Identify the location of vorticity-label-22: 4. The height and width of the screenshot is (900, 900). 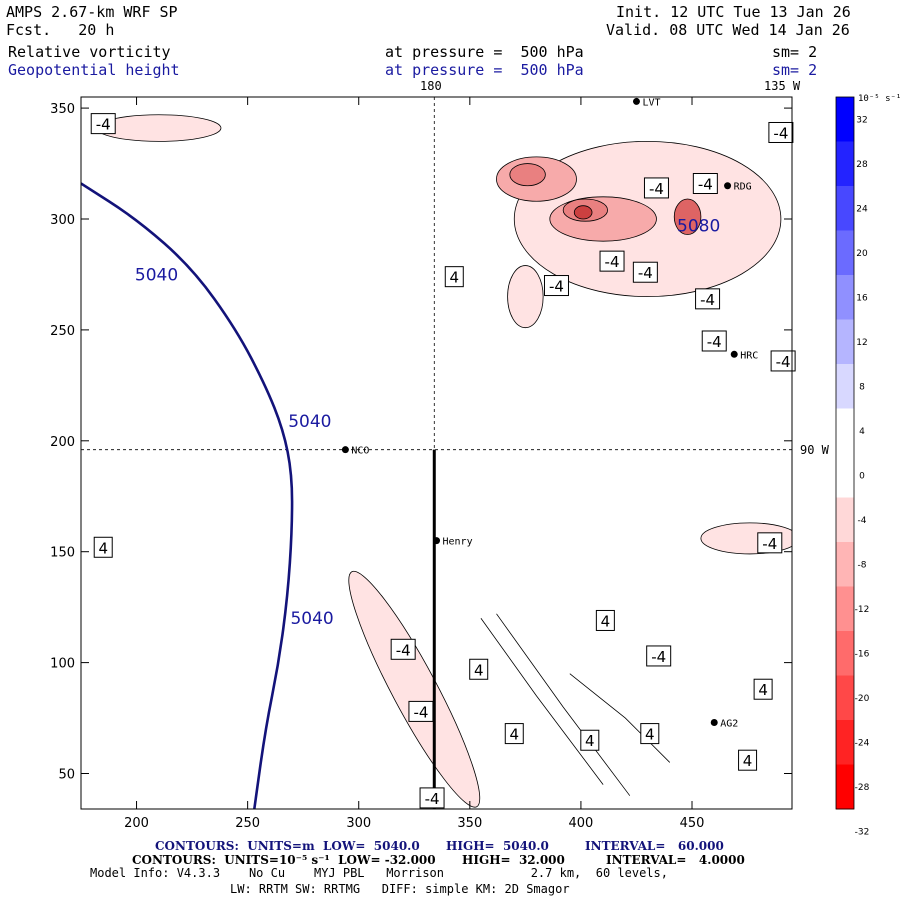
(748, 761).